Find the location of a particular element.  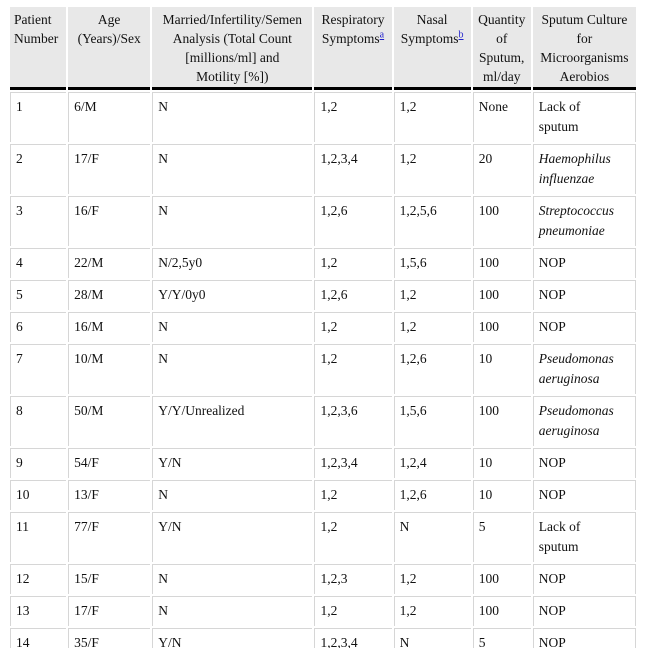

cell-respiratory: 1,2,3 is located at coordinates (353, 579).